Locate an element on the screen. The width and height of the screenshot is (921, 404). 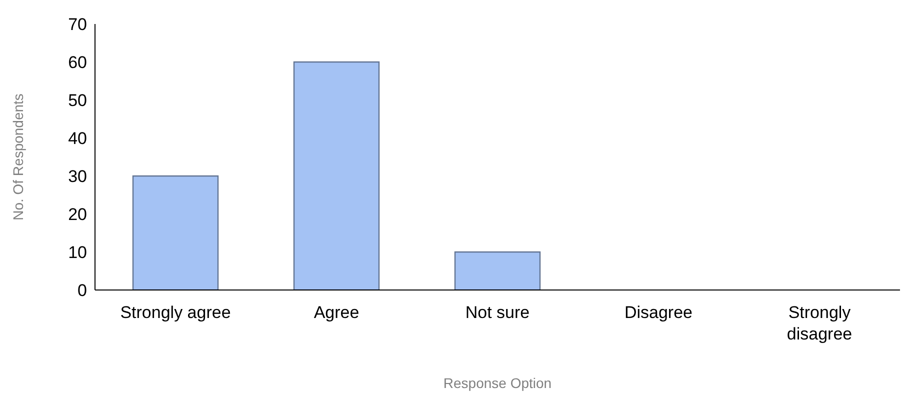
y-tick-label: 0 is located at coordinates (82, 290).